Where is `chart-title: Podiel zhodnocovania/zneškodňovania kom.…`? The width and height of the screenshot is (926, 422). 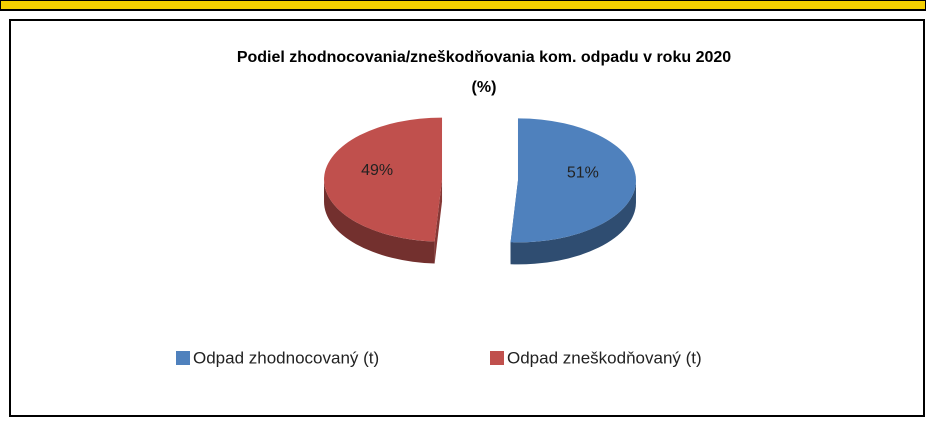
chart-title: Podiel zhodnocovania/zneškodňovania kom.… is located at coordinates (484, 57).